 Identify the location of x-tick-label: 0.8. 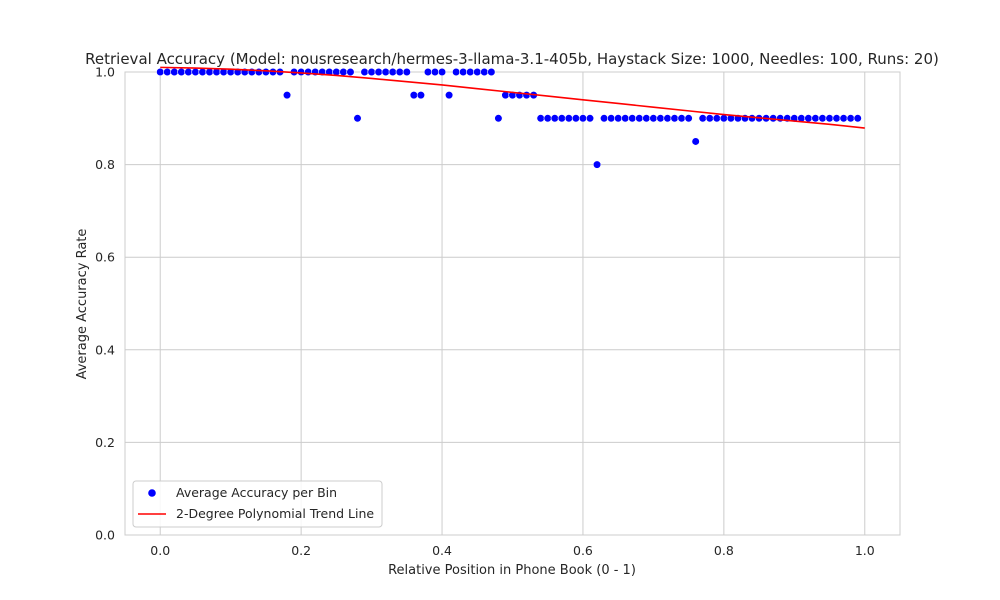
(724, 550).